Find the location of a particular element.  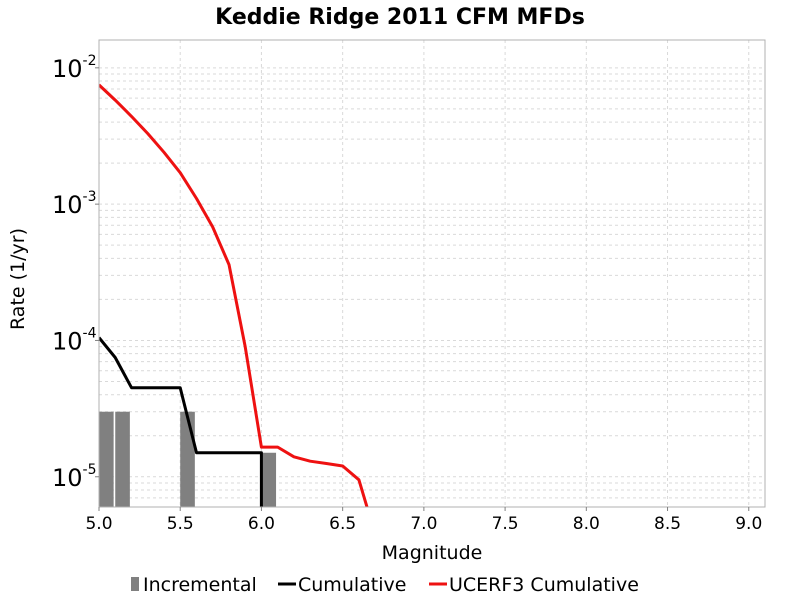

y-tick-label: 10⁻⁴ is located at coordinates (74, 340).